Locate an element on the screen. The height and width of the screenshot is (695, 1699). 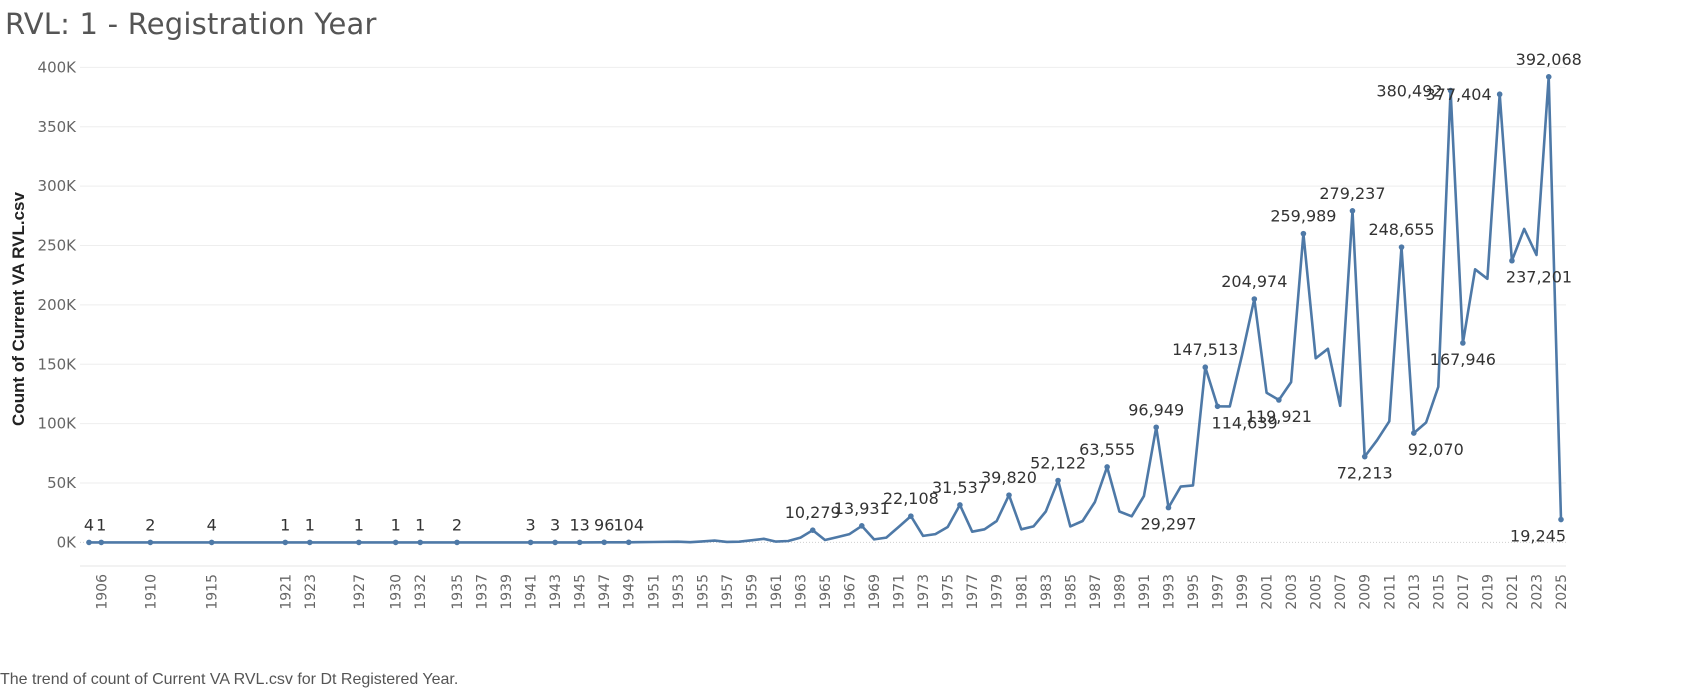
y-axis: 0K 50K 100K 150K 200K 250K 300K 350K 400K is located at coordinates (58, 304).